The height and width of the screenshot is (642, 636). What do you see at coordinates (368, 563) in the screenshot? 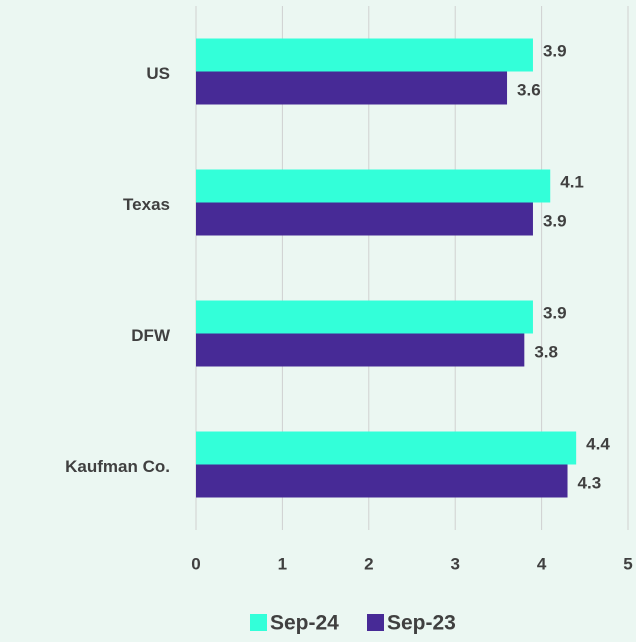
I see `x-tick-label: 2` at bounding box center [368, 563].